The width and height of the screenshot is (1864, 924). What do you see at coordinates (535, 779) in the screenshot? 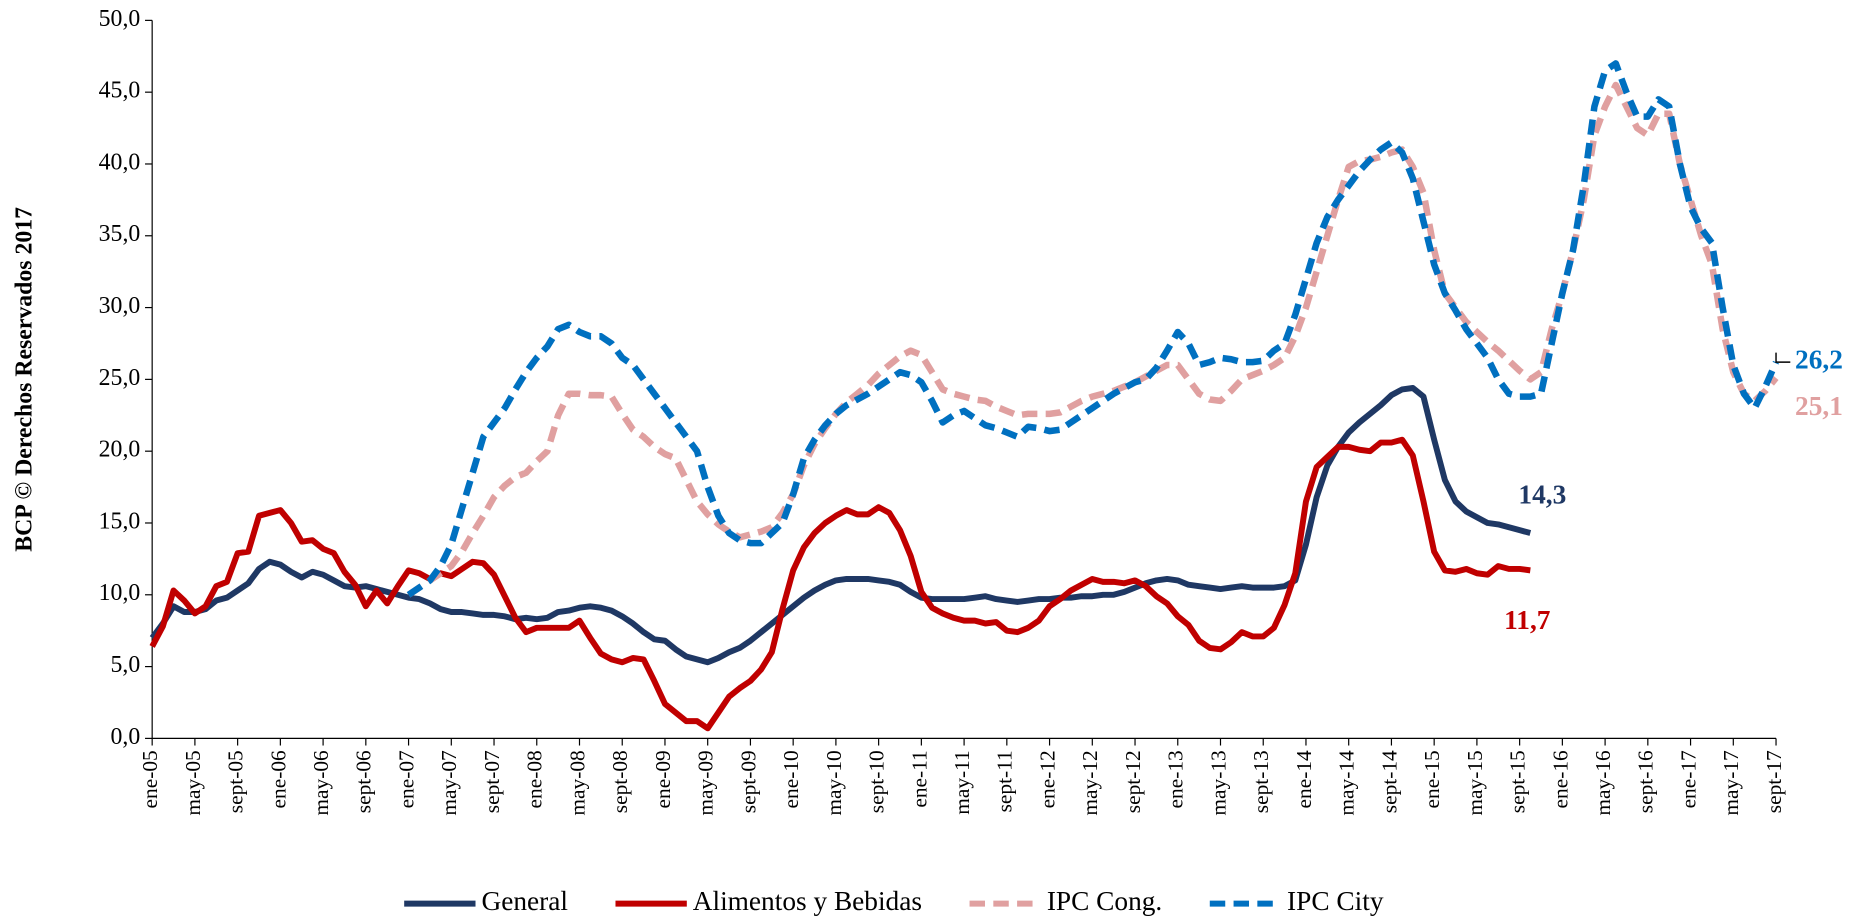
I see `x-tick-label: ene-08` at bounding box center [535, 779].